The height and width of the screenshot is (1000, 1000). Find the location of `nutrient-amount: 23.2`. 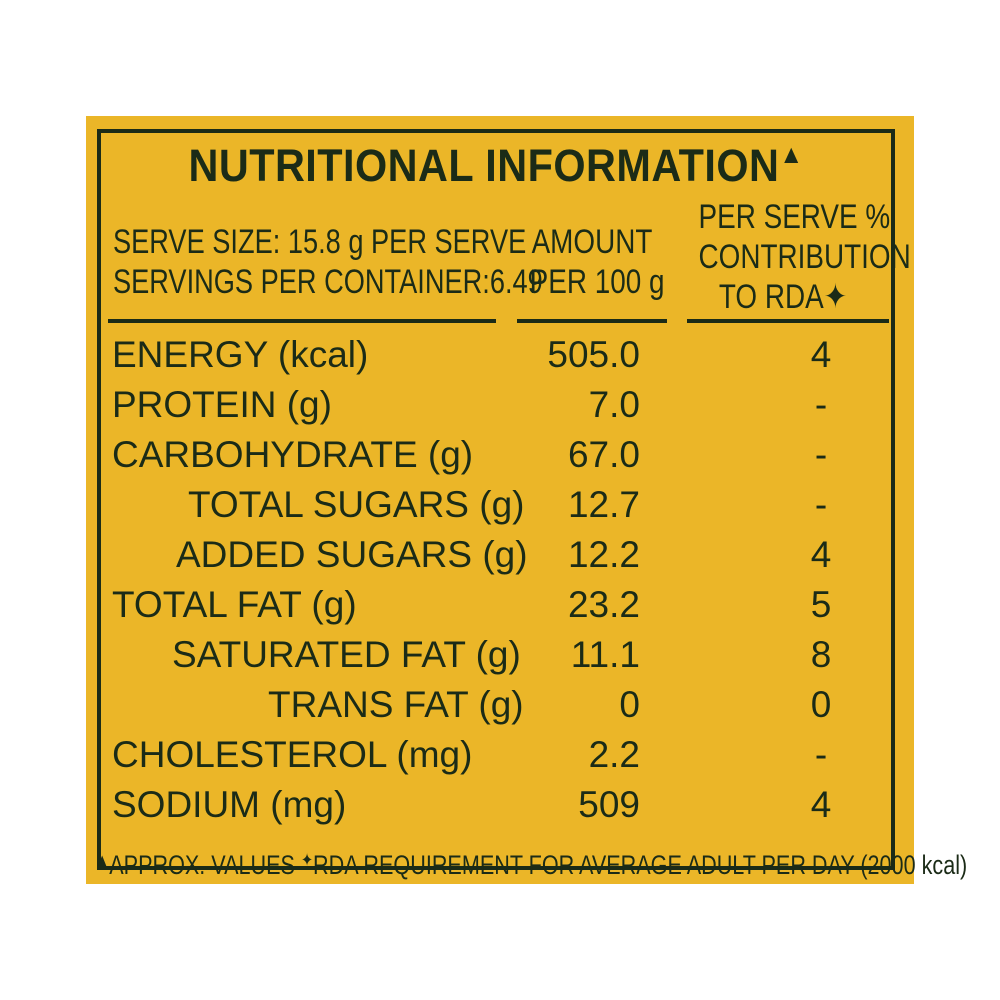

nutrient-amount: 23.2 is located at coordinates (603, 604).